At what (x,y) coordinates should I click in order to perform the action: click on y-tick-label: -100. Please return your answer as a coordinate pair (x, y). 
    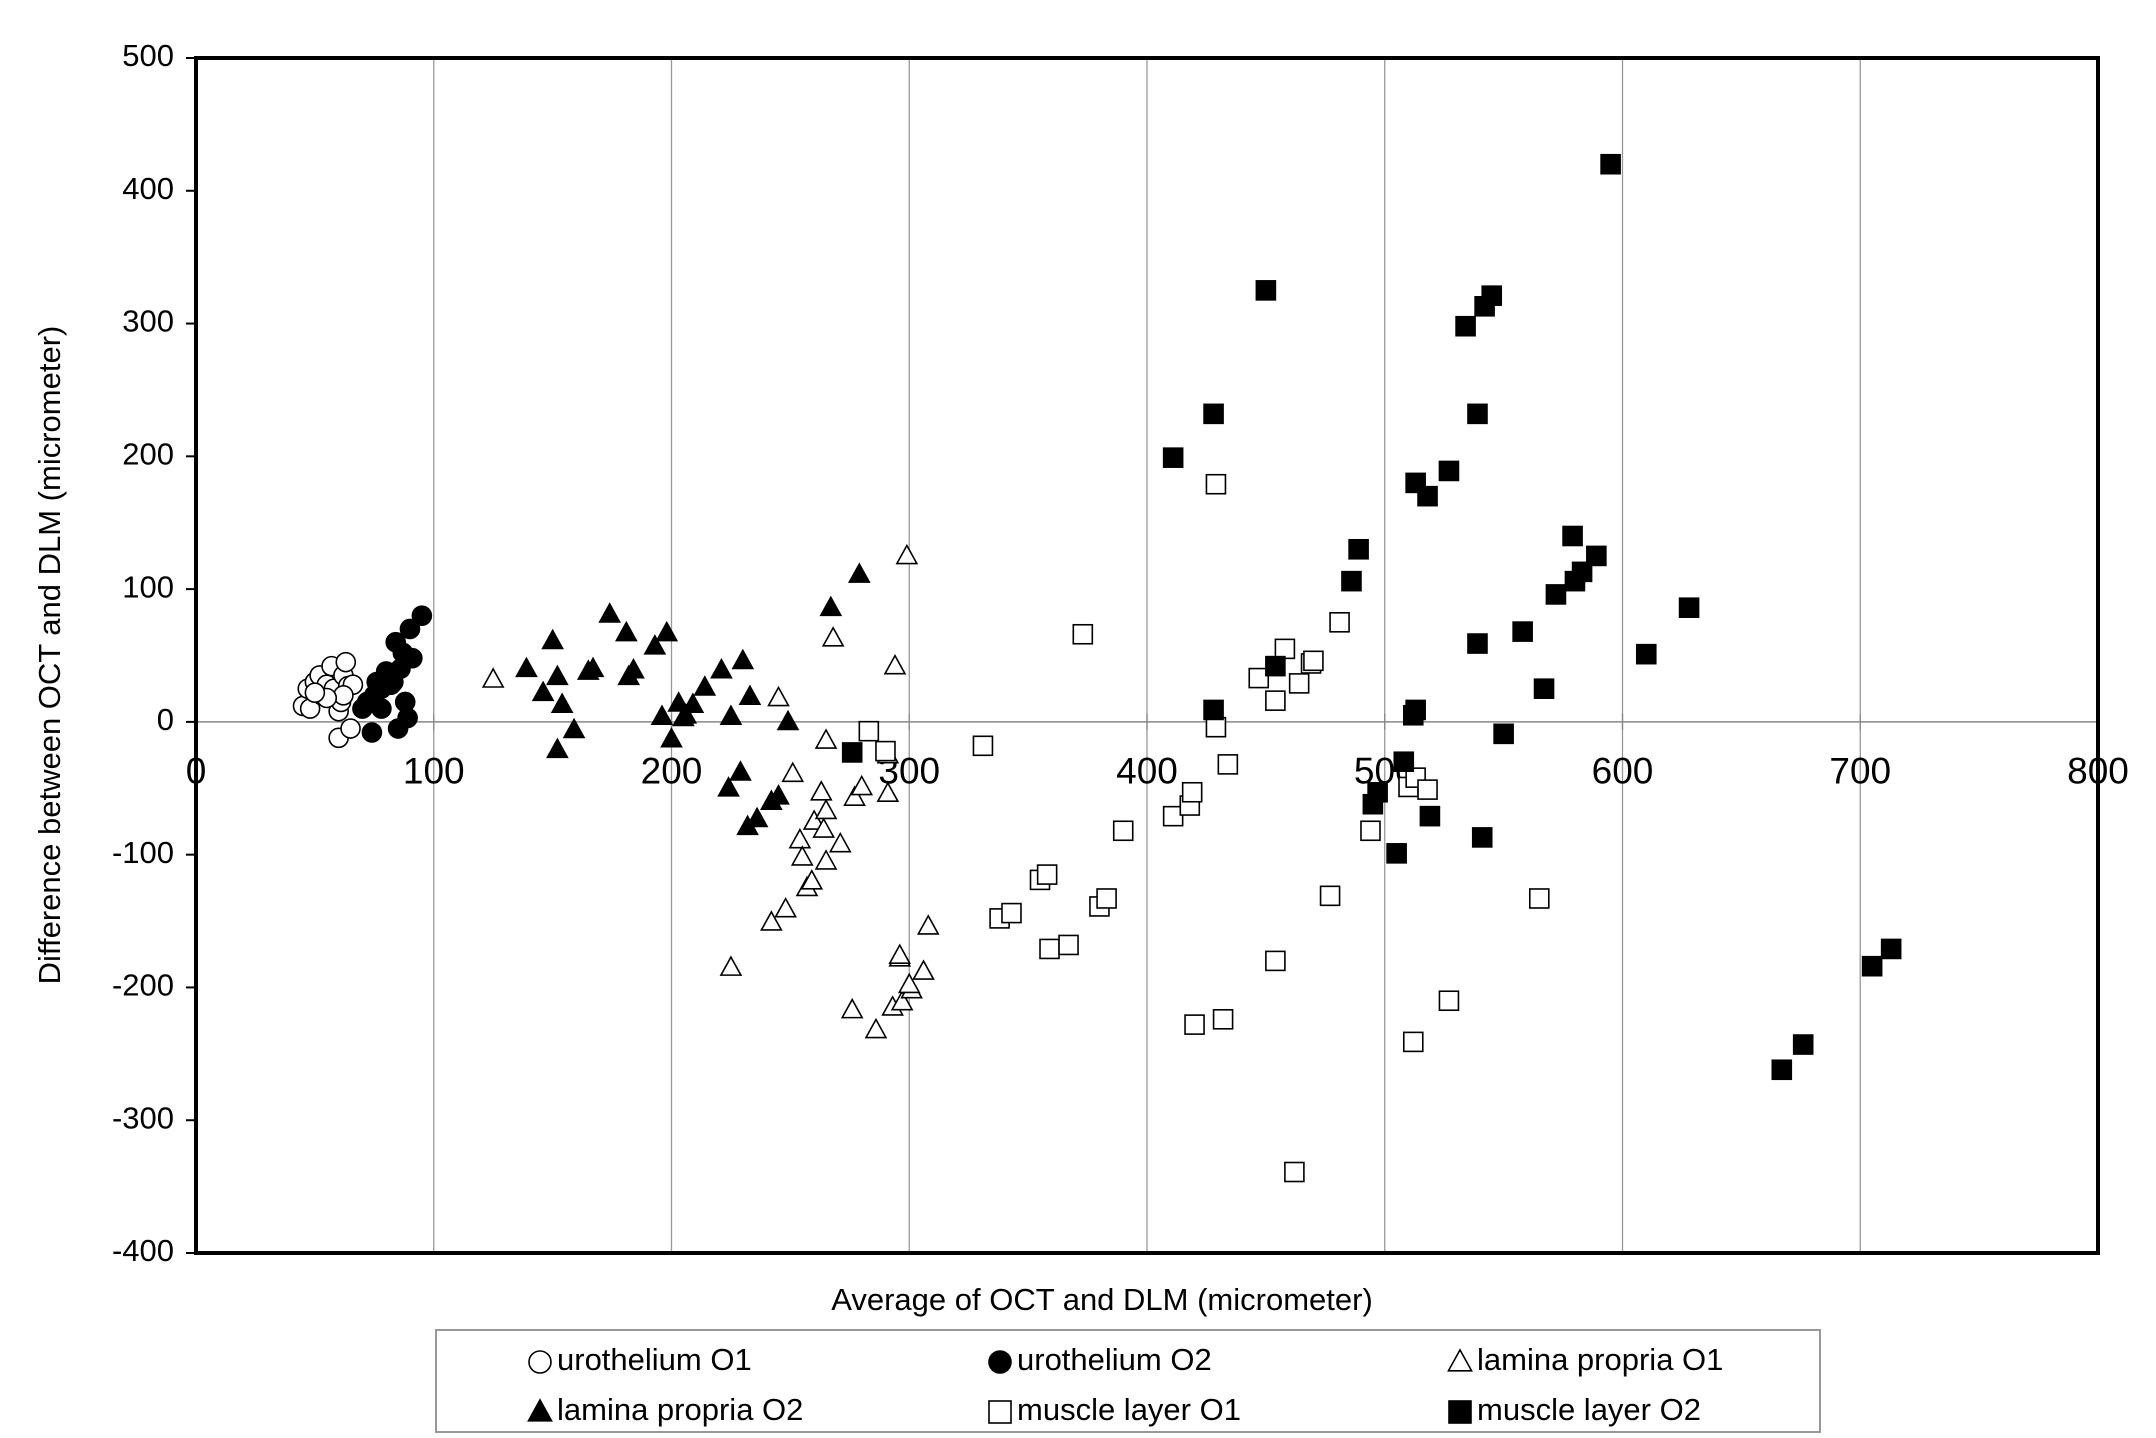
    Looking at the image, I should click on (143, 852).